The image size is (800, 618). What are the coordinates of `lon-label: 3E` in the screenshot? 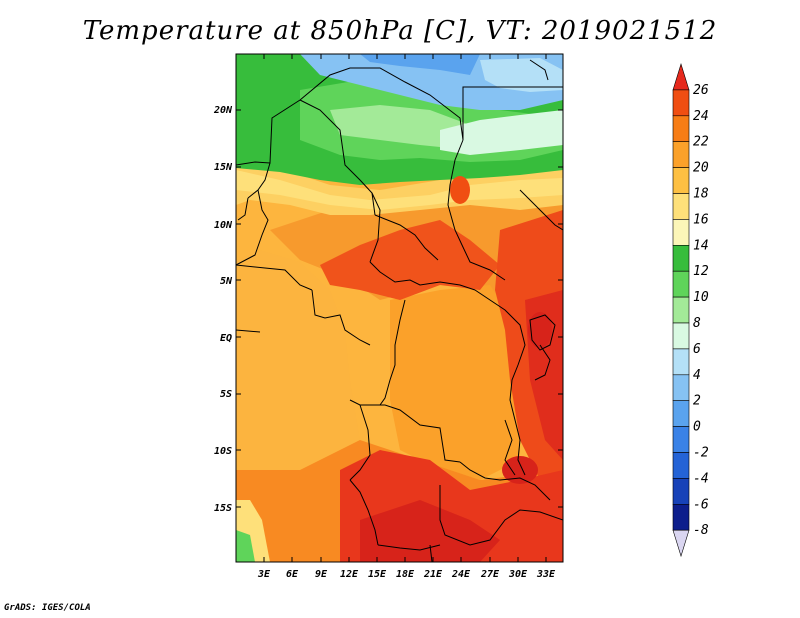 It's located at (264, 574).